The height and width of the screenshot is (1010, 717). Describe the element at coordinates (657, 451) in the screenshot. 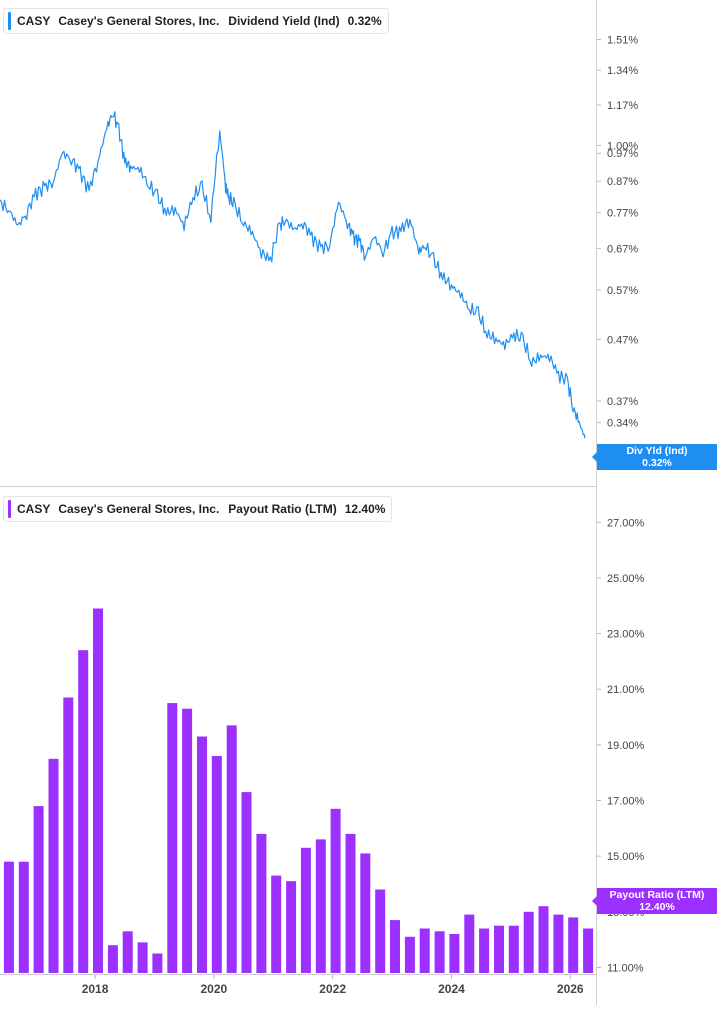

I see `flag-label: Div Yld (Ind)` at that location.